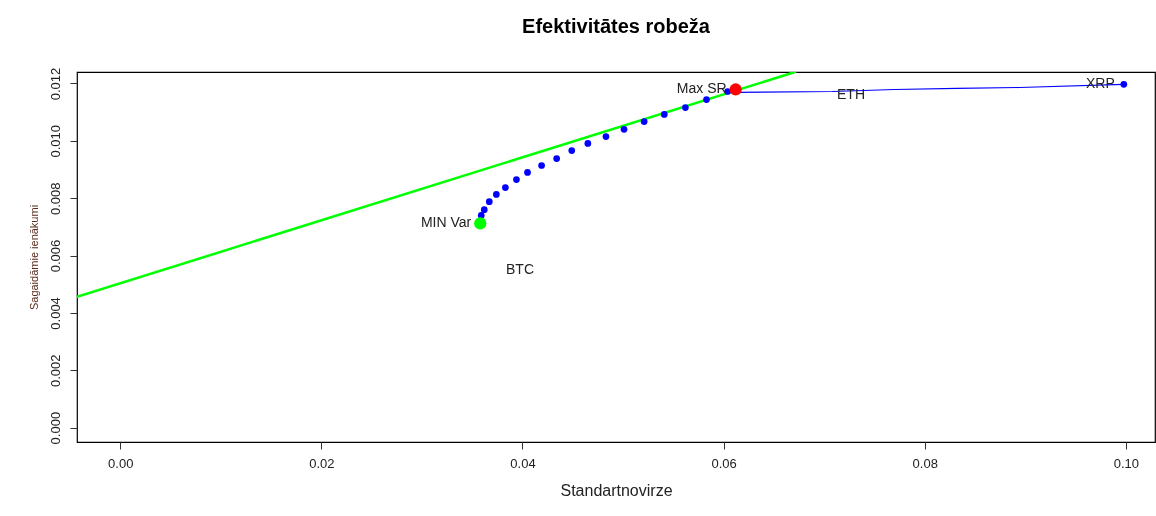 Image resolution: width=1156 pixels, height=516 pixels. What do you see at coordinates (616, 26) in the screenshot?
I see `chart-title: Efektivitātes robeža` at bounding box center [616, 26].